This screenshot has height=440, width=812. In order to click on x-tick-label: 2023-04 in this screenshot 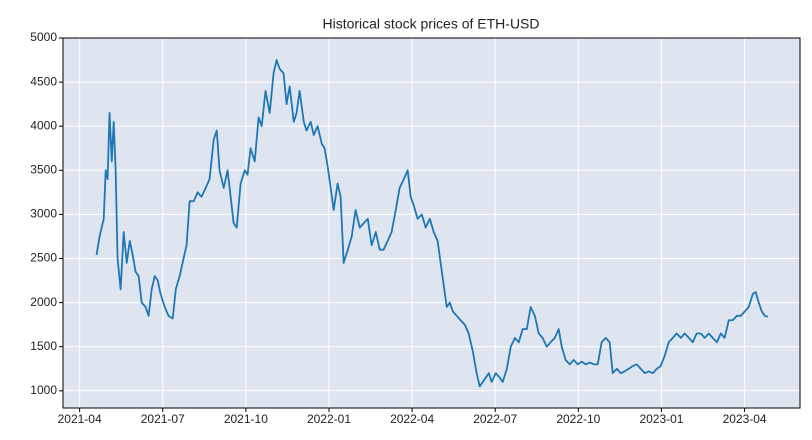, I will do `click(745, 419)`.